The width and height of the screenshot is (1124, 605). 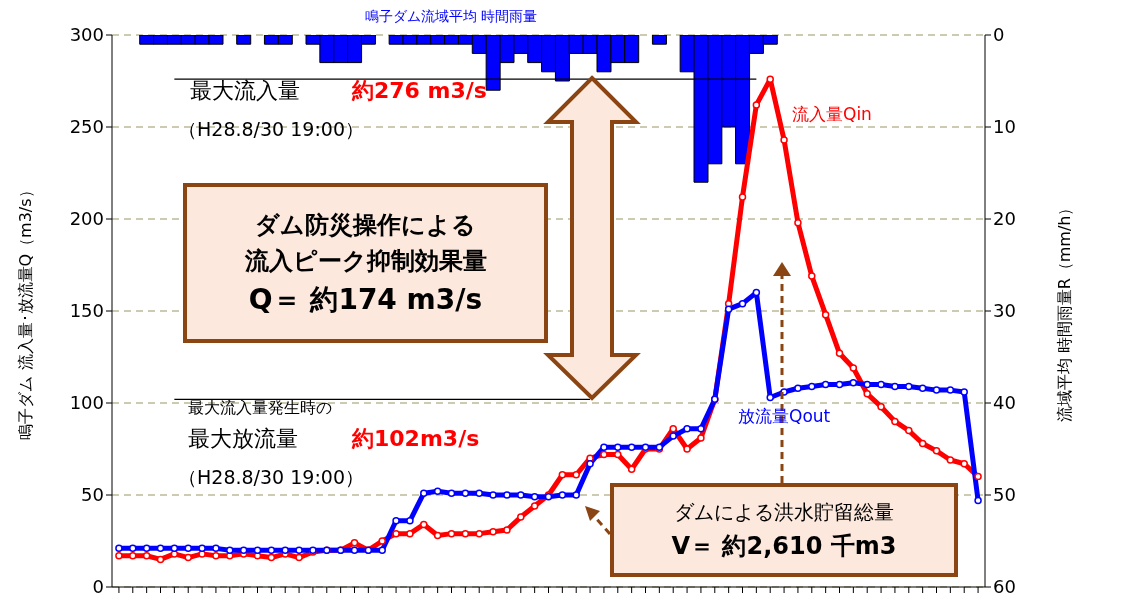 I want to click on annotation: V＝ 約2,610 千m3, so click(x=784, y=545).